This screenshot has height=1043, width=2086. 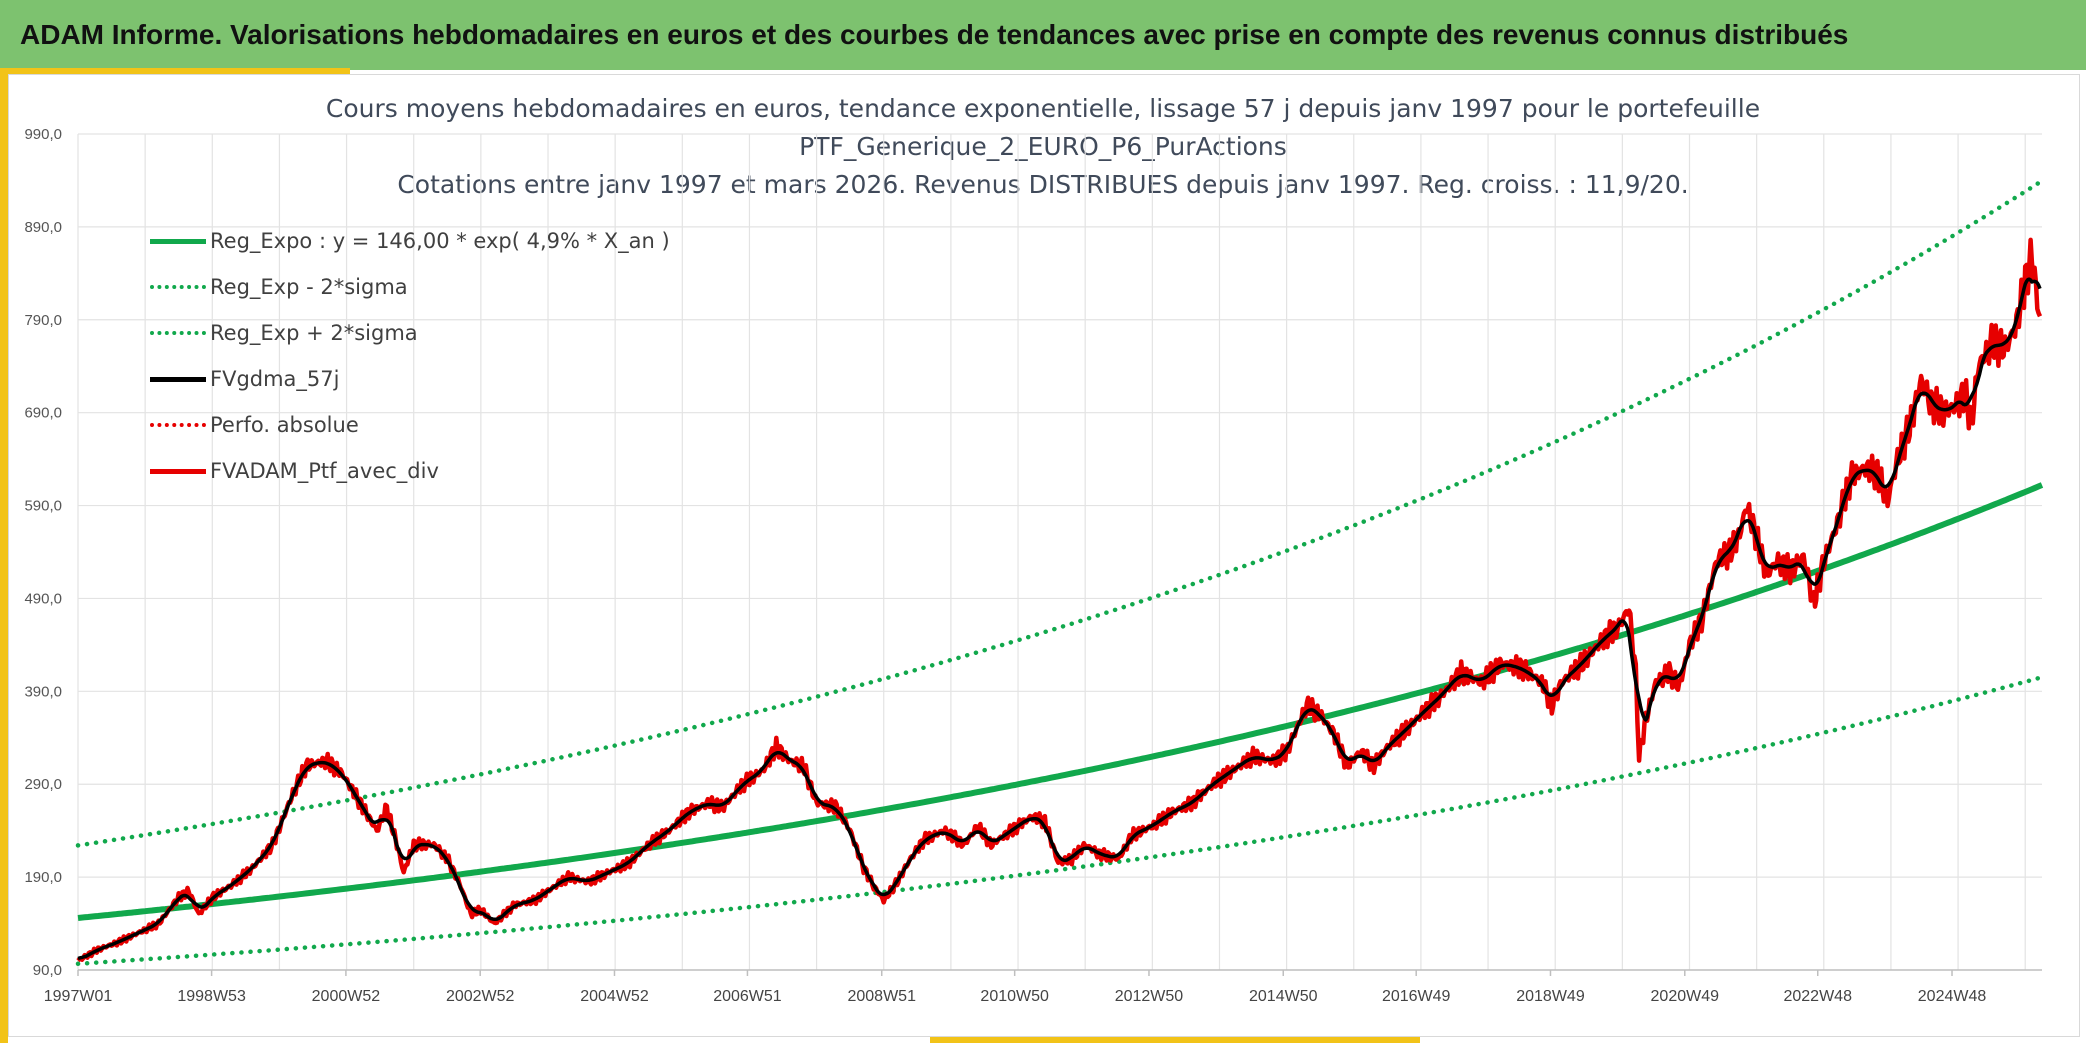 What do you see at coordinates (1952, 996) in the screenshot?
I see `x-tick-label: 2024W48` at bounding box center [1952, 996].